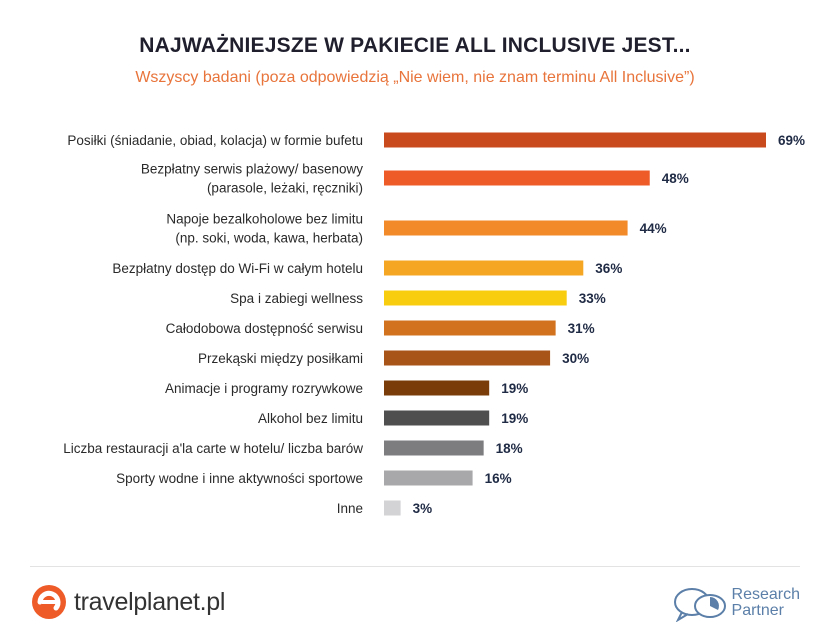 The image size is (830, 644). Describe the element at coordinates (239, 478) in the screenshot. I see `category-label-10: Sporty wodne i inne aktywności sportowe` at that location.